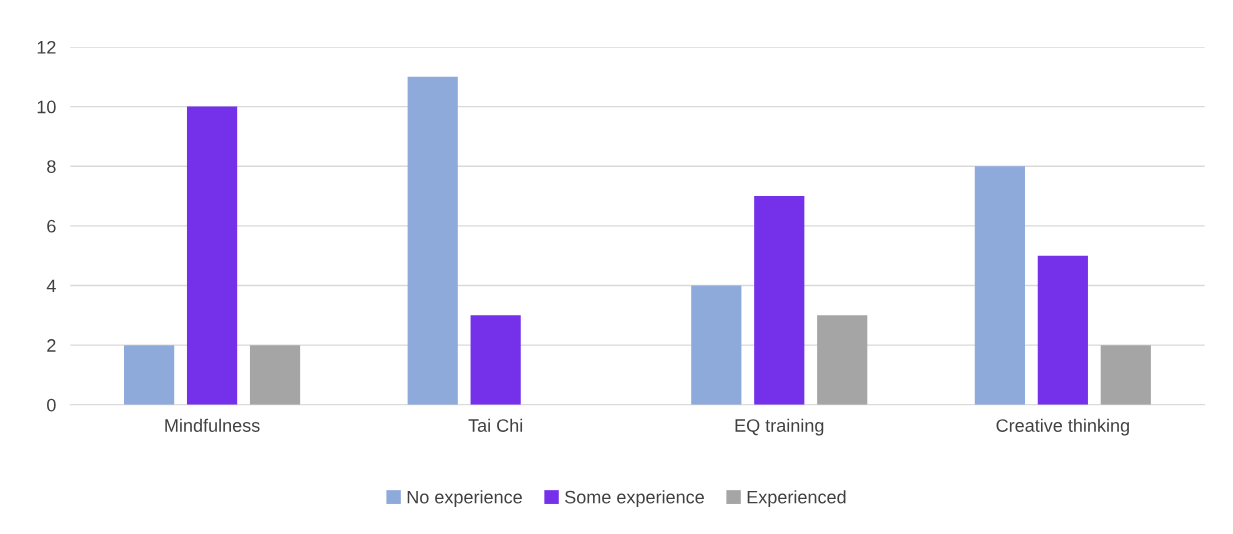 Image resolution: width=1233 pixels, height=534 pixels. Describe the element at coordinates (51, 226) in the screenshot. I see `y-tick-label: 6` at that location.